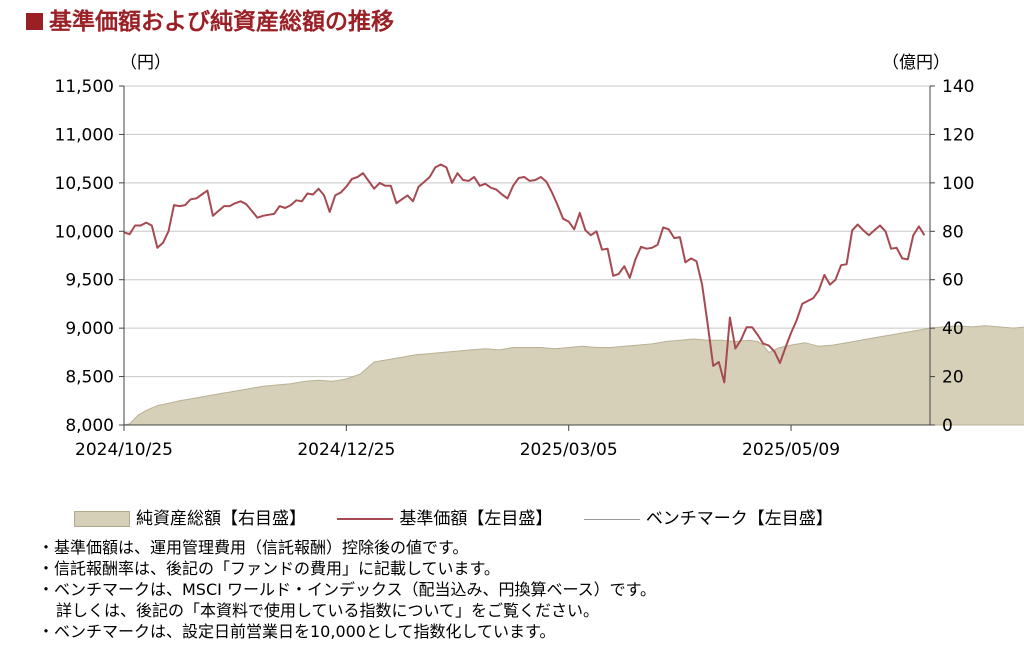  Describe the element at coordinates (328, 610) in the screenshot. I see `note-line: 詳しくは、後記の「本資料で使用している指数について」をご覧ください。` at that location.